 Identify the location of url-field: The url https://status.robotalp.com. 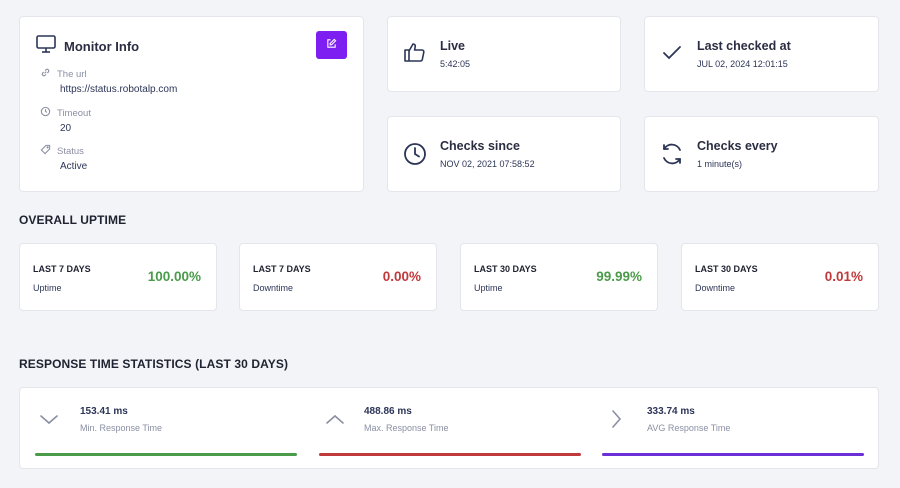
(108, 81).